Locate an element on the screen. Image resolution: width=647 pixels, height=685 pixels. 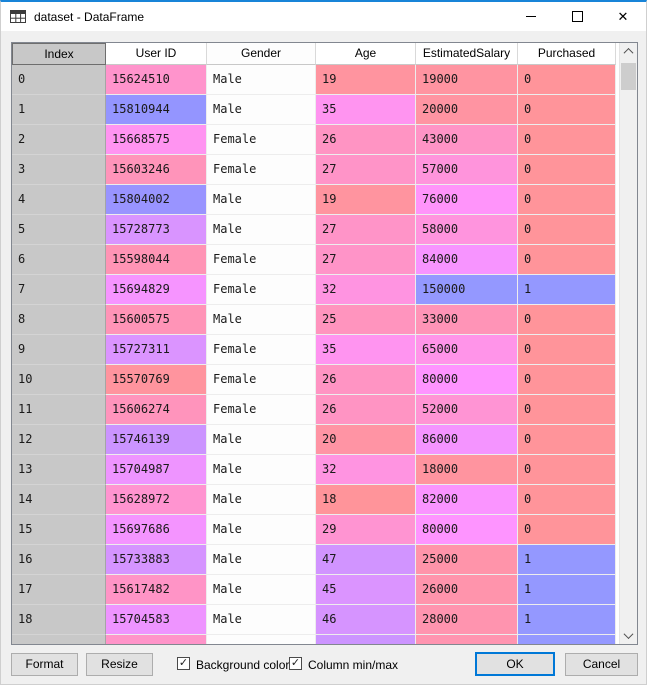
close-button: ✕ is located at coordinates (623, 16).